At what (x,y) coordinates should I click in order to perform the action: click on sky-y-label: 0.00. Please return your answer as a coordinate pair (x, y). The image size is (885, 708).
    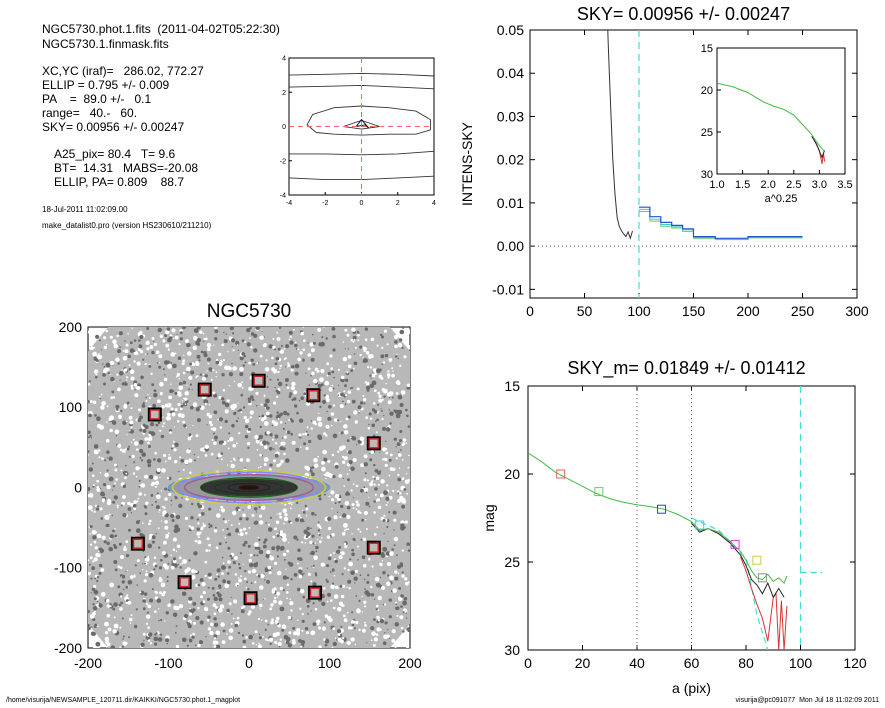
    Looking at the image, I should click on (510, 246).